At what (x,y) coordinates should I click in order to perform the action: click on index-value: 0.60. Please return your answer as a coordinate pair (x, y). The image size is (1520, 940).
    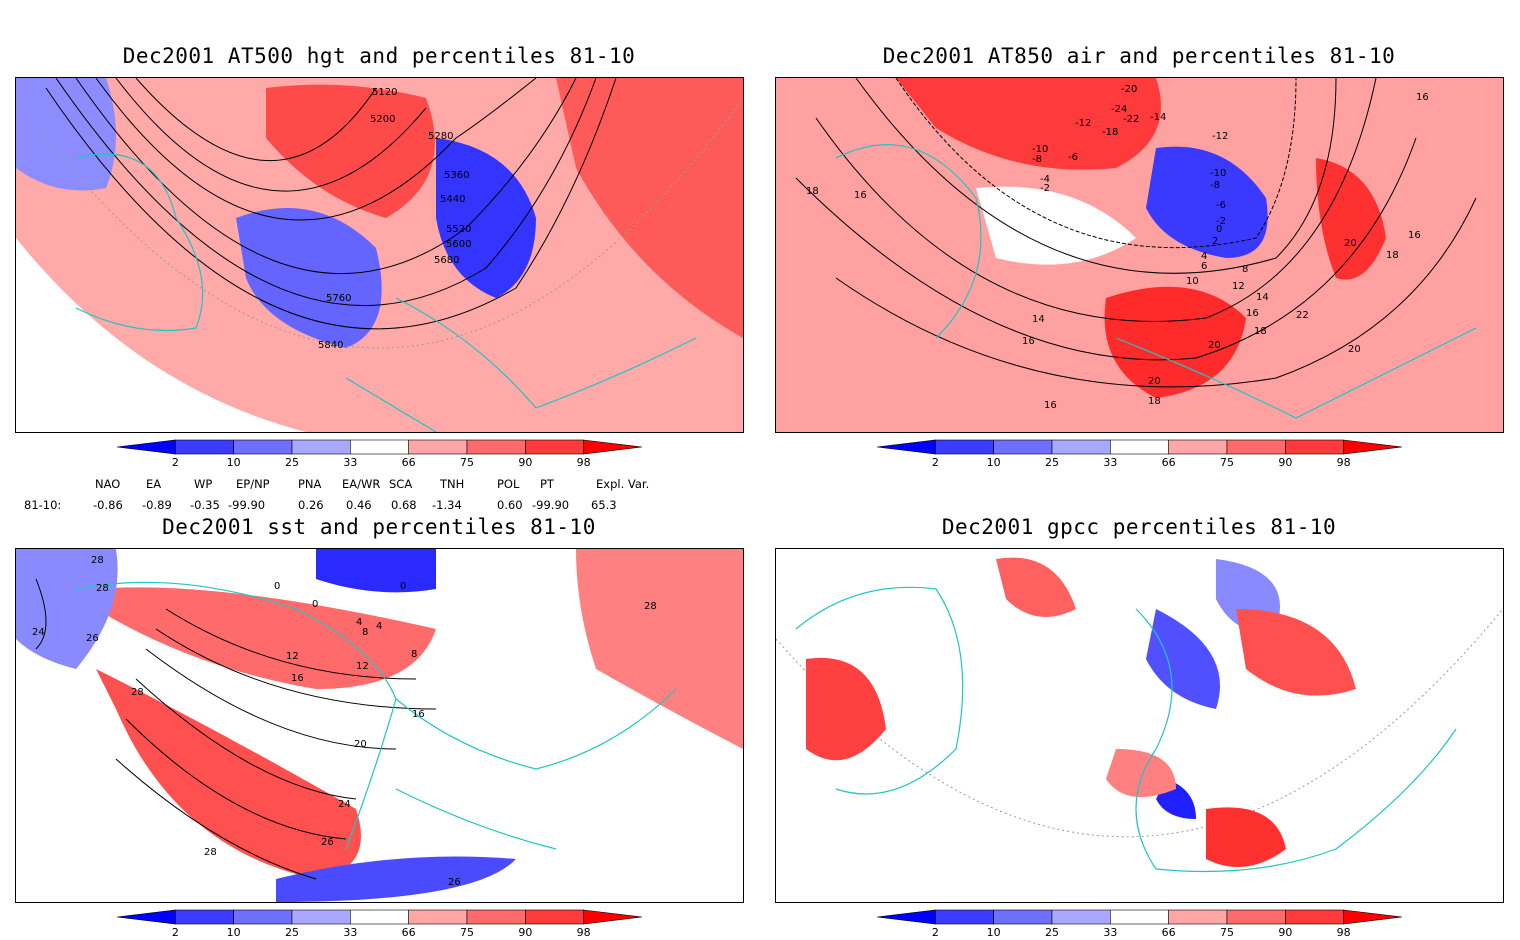
    Looking at the image, I should click on (510, 505).